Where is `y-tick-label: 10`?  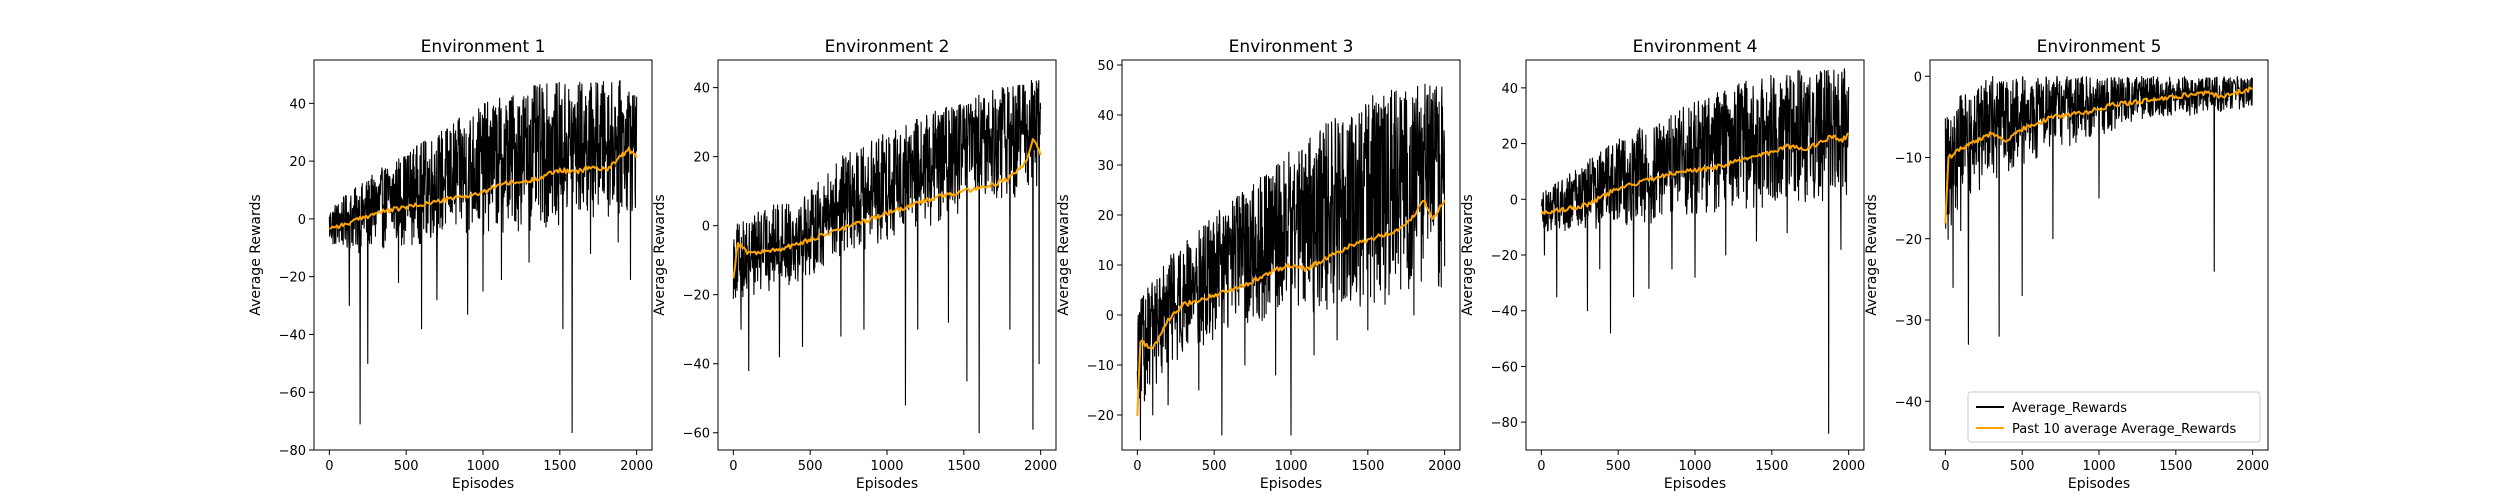 y-tick-label: 10 is located at coordinates (1105, 266).